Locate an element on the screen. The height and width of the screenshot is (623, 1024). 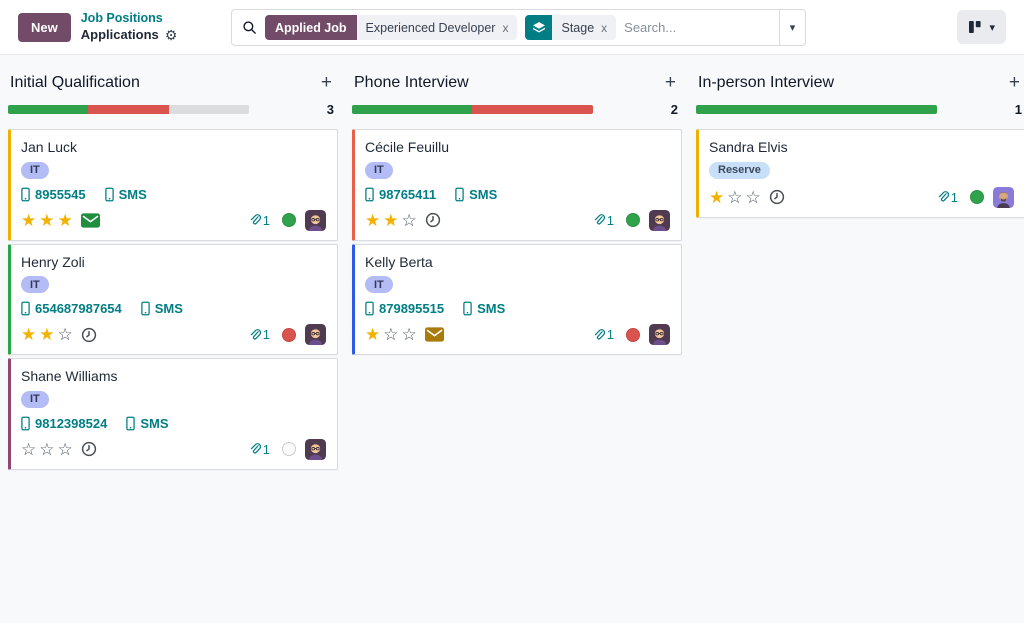
facet-value-text: Stage is located at coordinates (578, 27).